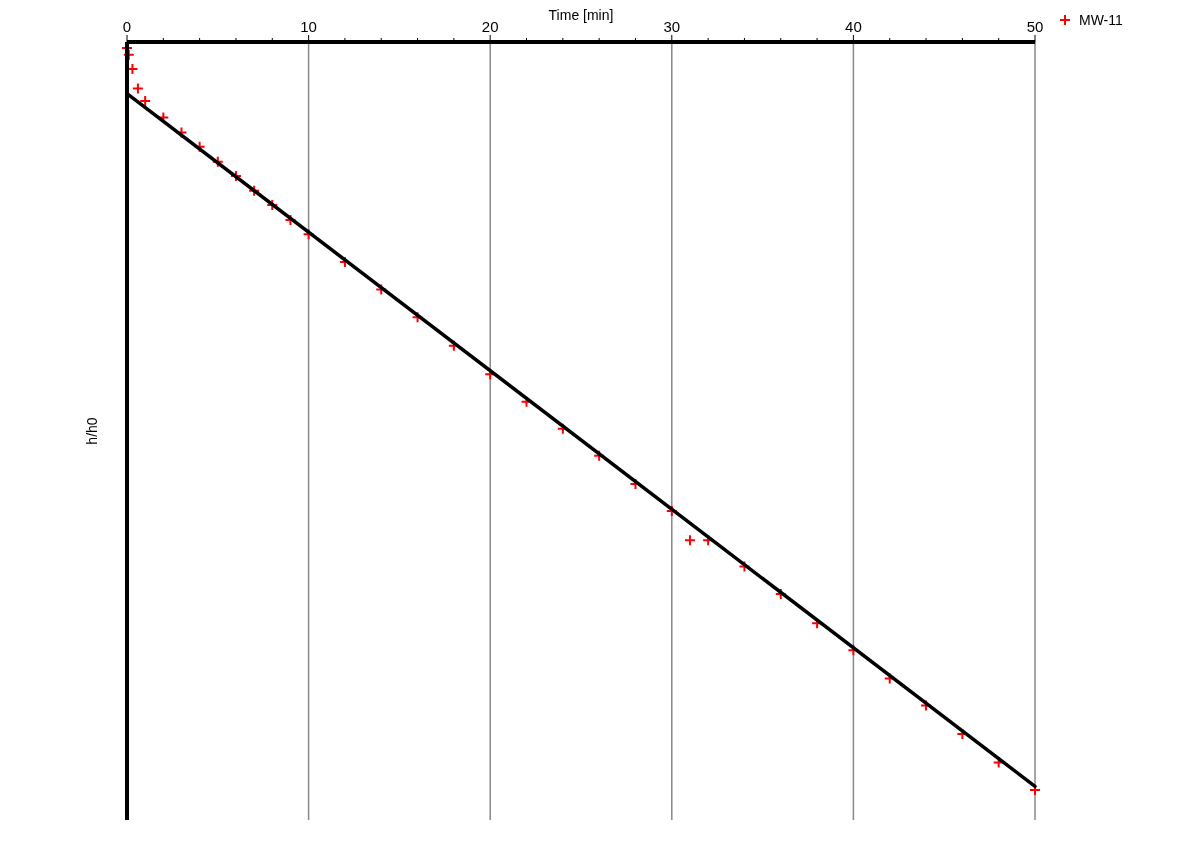 Image resolution: width=1194 pixels, height=844 pixels. I want to click on x-tick-label: 0, so click(127, 26).